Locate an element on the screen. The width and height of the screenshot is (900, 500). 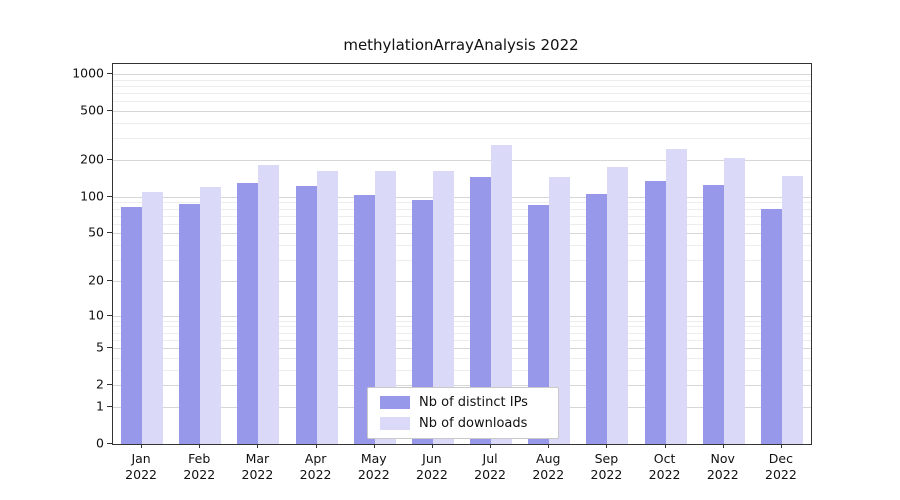
month-label: Jun is located at coordinates (432, 458).